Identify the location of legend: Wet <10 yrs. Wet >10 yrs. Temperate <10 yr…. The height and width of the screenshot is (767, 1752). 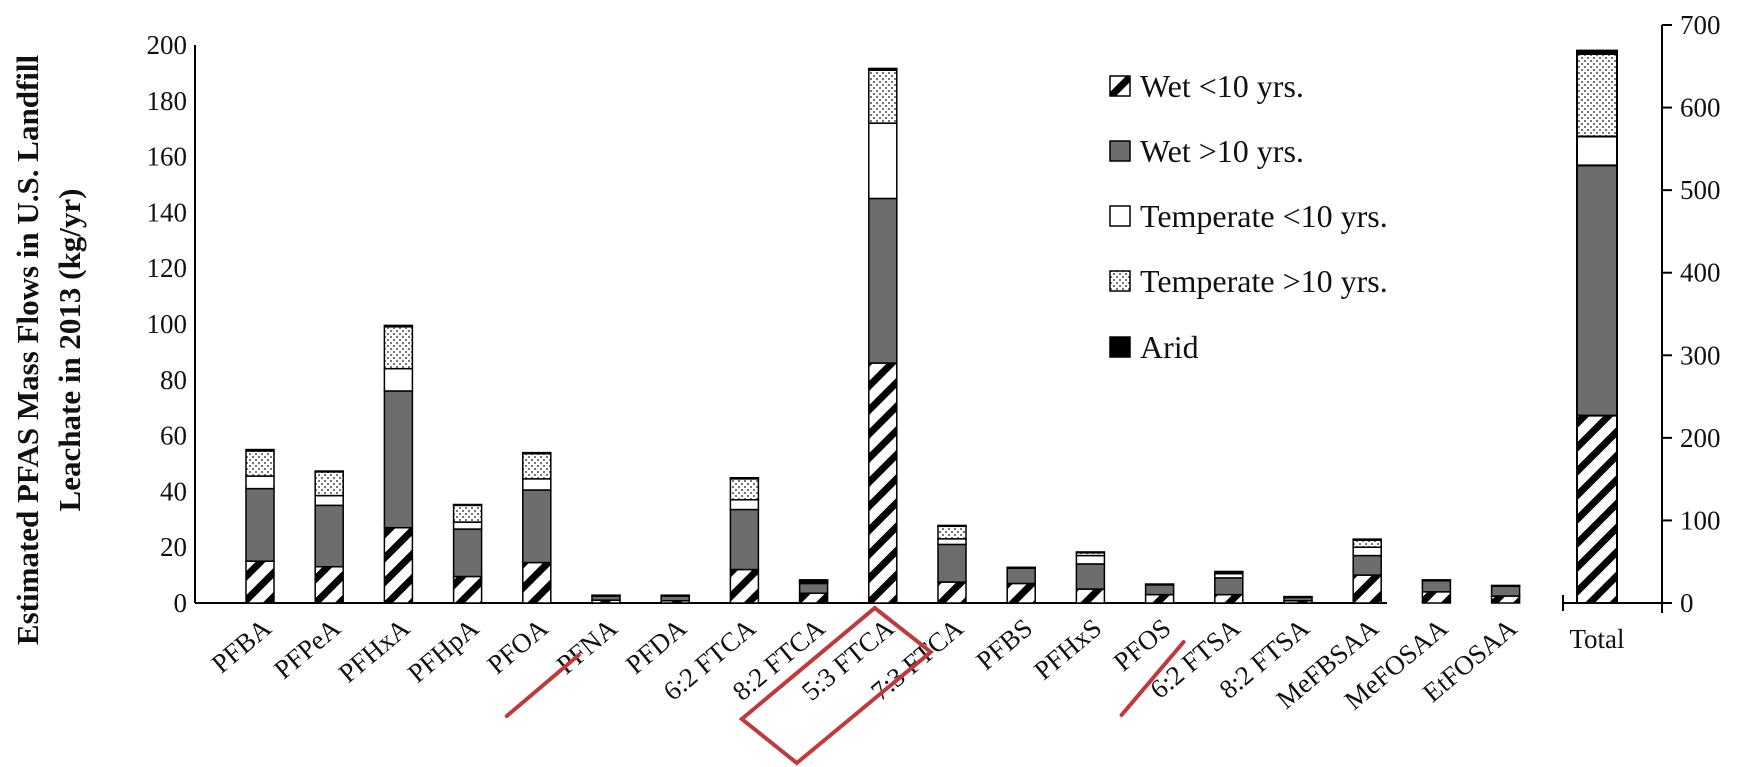
(1248, 216).